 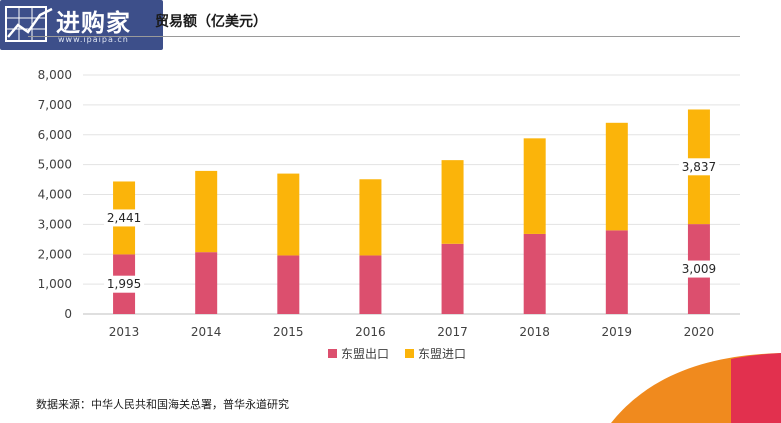 What do you see at coordinates (162, 404) in the screenshot?
I see `source-note: 数据来源：中华人民共和国海关总署，普华永道研究` at bounding box center [162, 404].